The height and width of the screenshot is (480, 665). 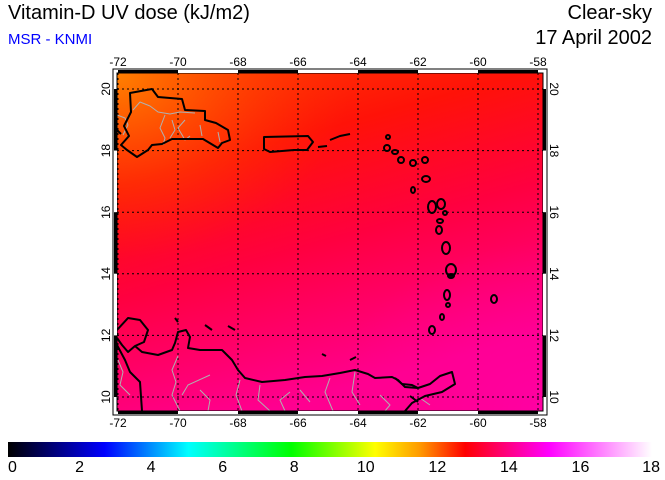 What do you see at coordinates (339, 357) in the screenshot?
I see `margarita` at bounding box center [339, 357].